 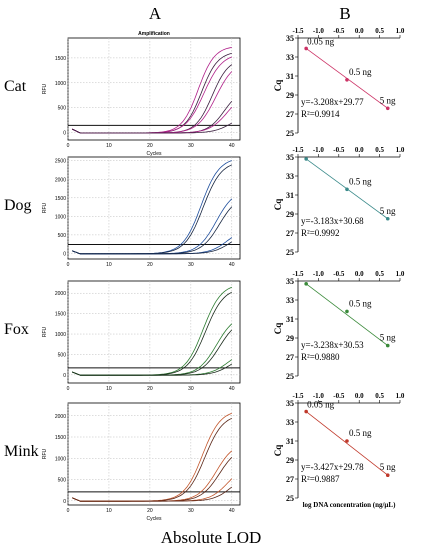 What do you see at coordinates (18, 205) in the screenshot?
I see `species-label: Dog` at bounding box center [18, 205].